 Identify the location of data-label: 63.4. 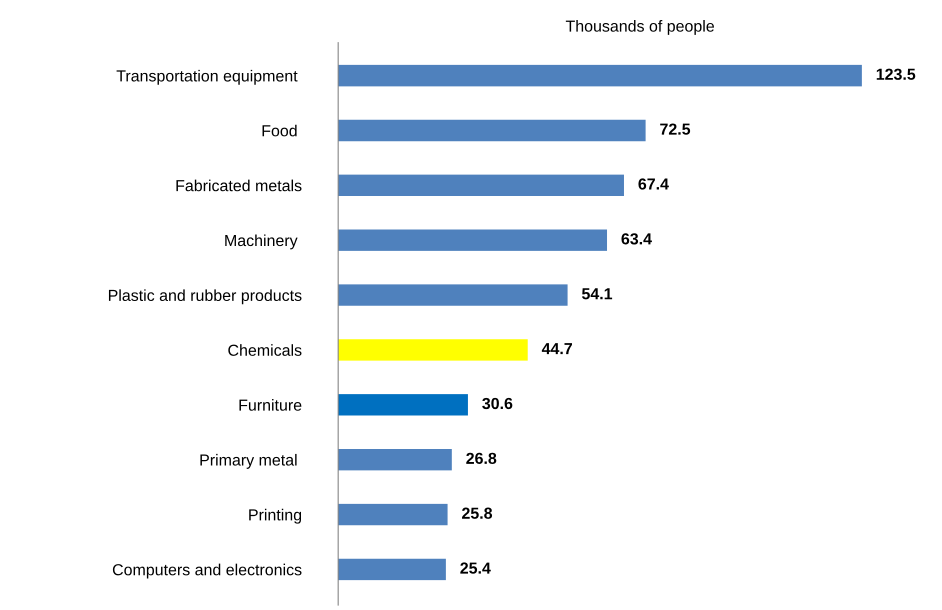
(636, 239).